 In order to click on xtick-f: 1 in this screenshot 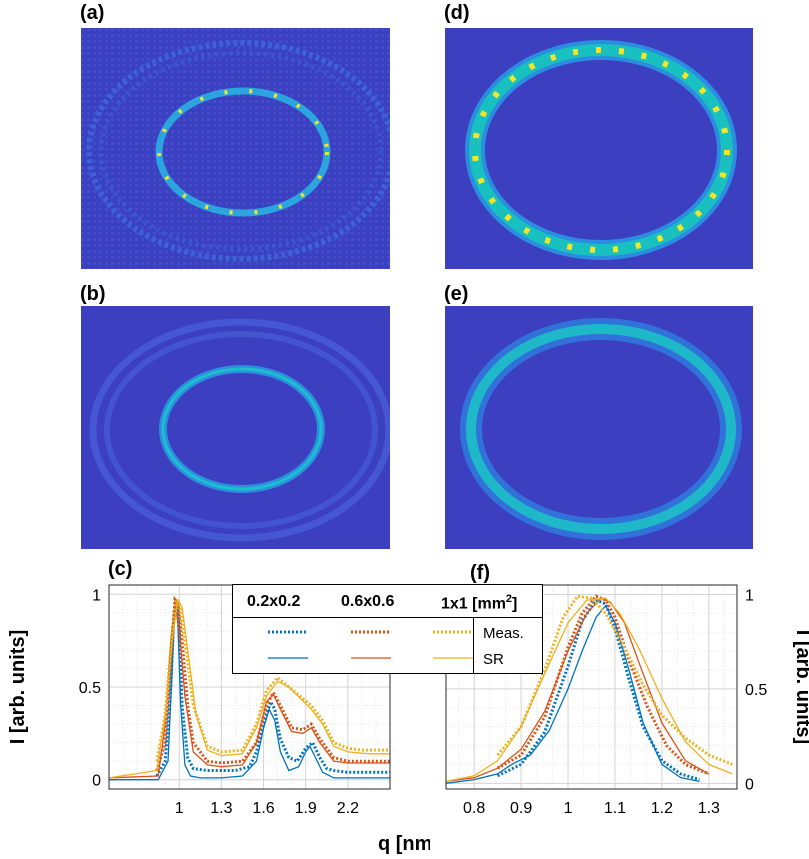, I will do `click(568, 808)`.